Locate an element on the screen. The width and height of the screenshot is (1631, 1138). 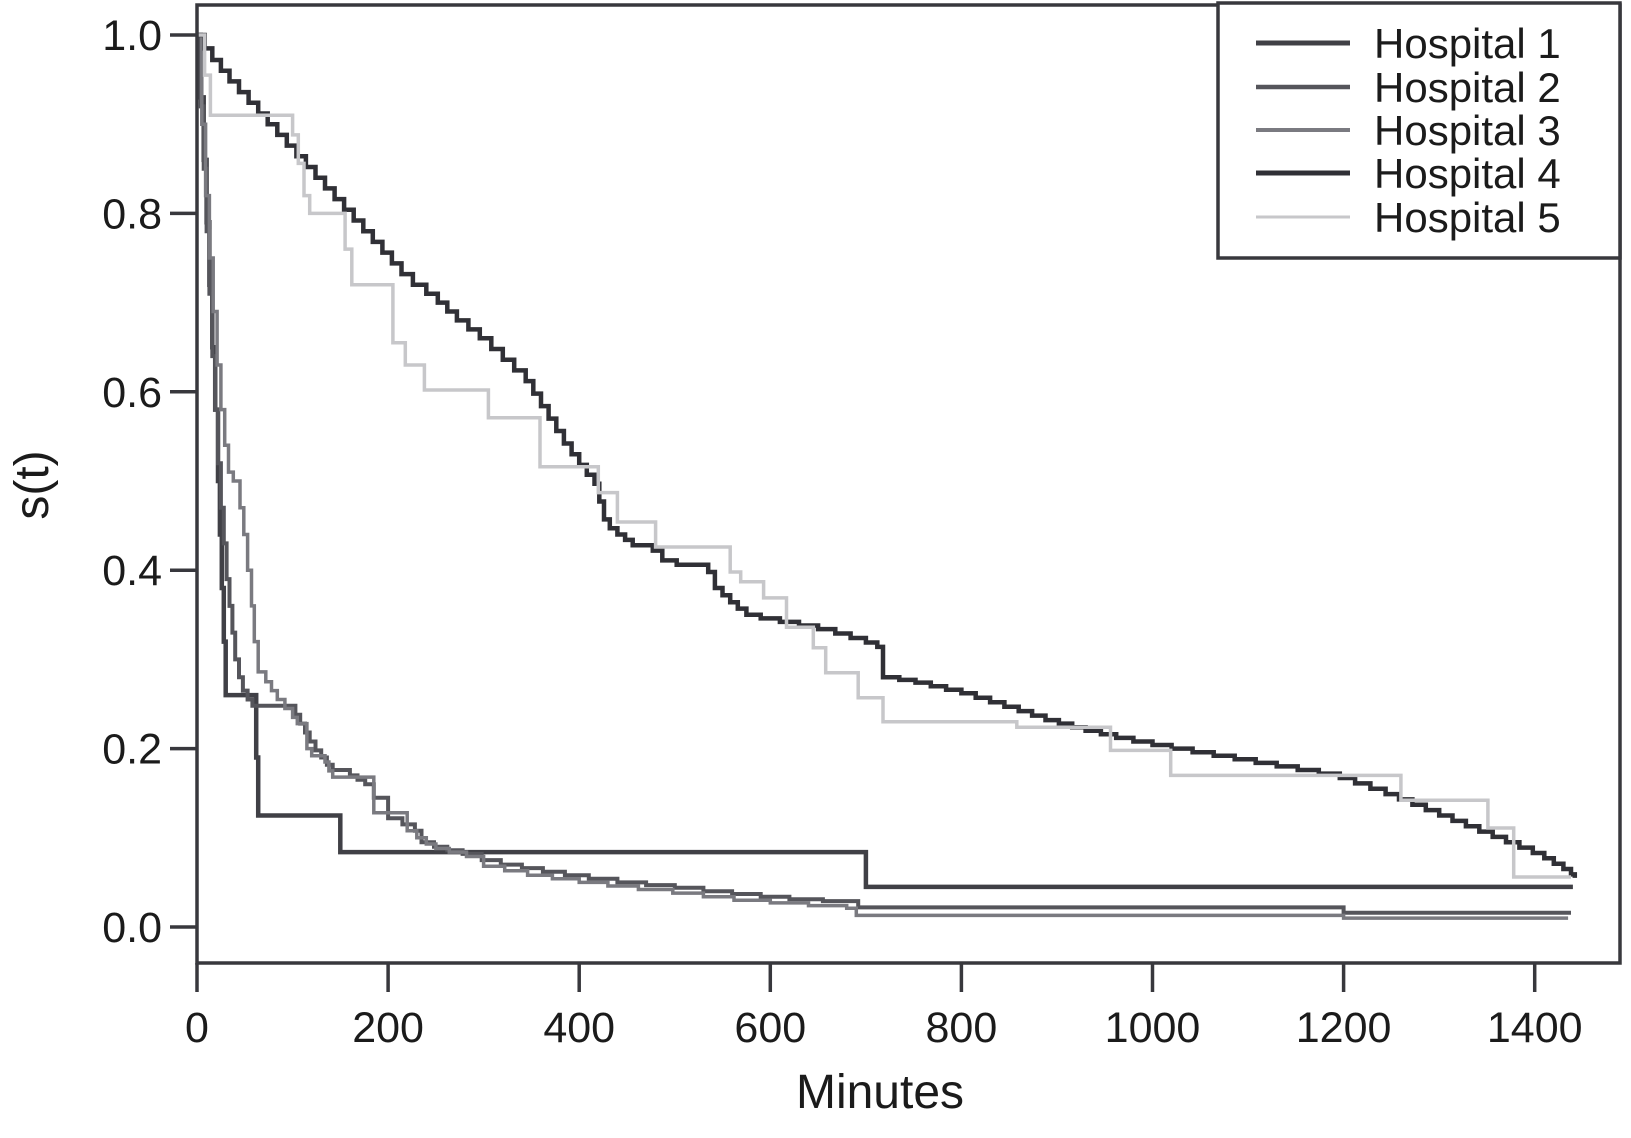
x-tick-label: 200 is located at coordinates (388, 1028).